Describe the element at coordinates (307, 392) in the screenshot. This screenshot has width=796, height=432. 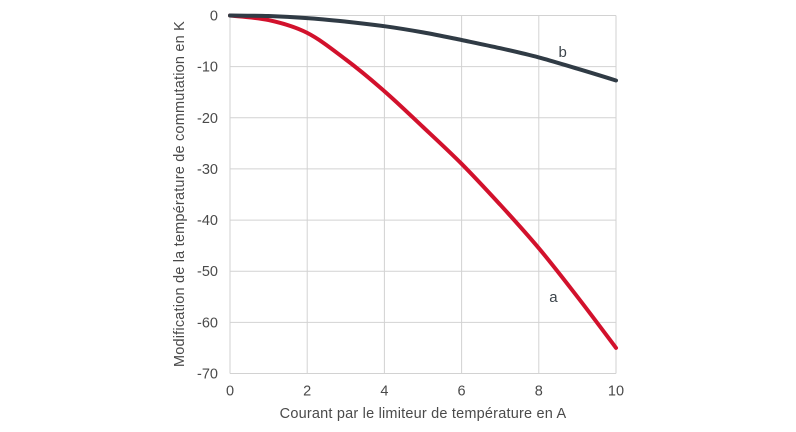
I see `x-tick-label: 2` at that location.